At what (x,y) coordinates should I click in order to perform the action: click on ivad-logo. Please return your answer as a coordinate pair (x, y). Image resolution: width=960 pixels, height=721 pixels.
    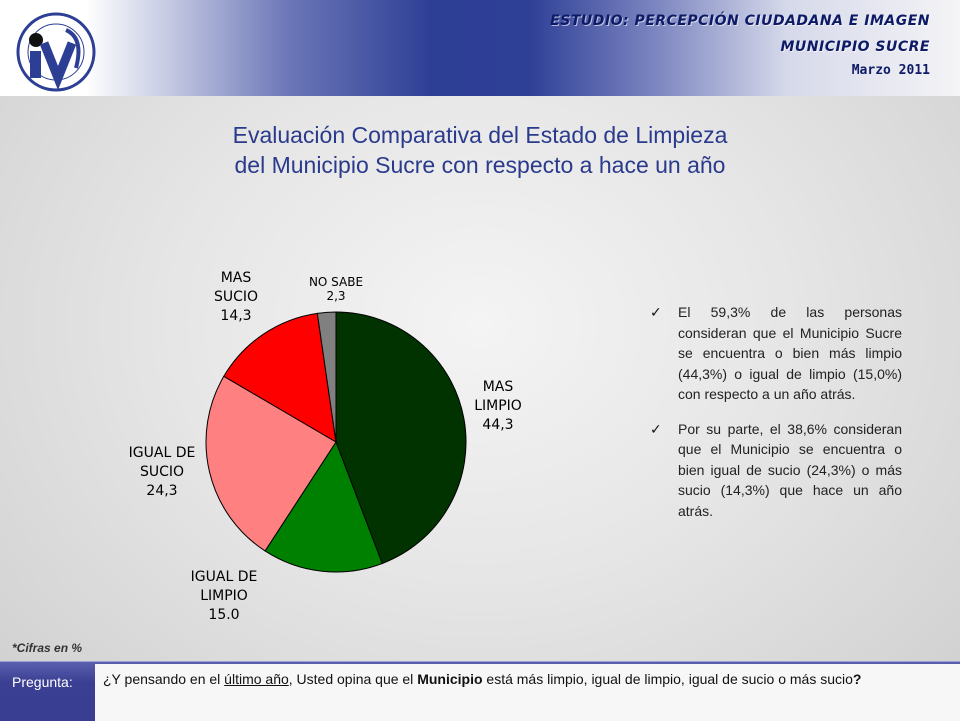
    Looking at the image, I should click on (56, 52).